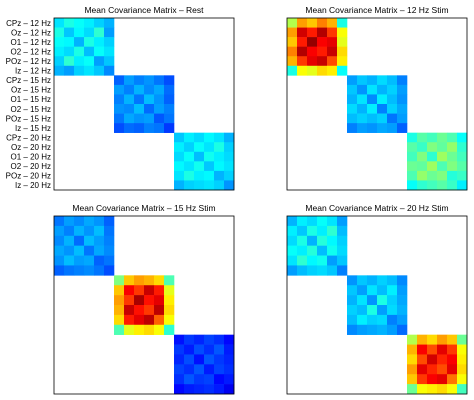  I want to click on row-label: CPz – 20 Hz, so click(28, 137).